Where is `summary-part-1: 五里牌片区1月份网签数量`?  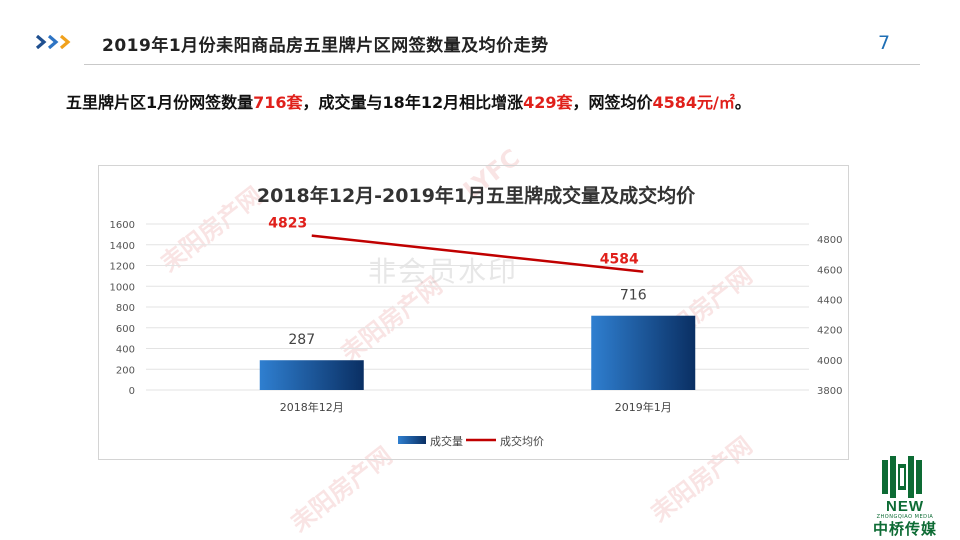
summary-part-1: 五里牌片区1月份网签数量 is located at coordinates (160, 102).